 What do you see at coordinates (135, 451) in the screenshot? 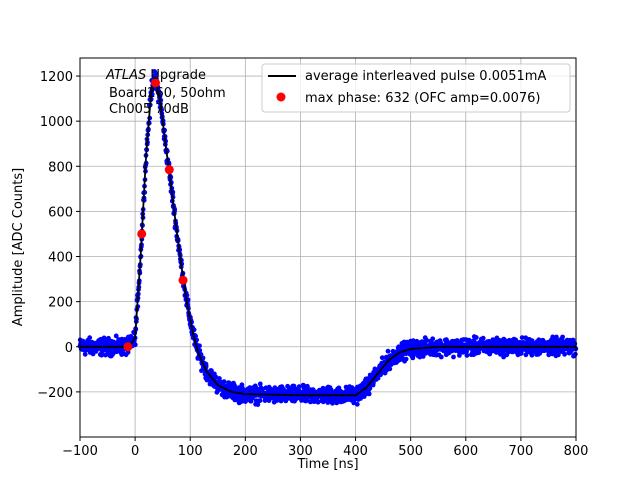
I see `x-tick-label: 0` at bounding box center [135, 451].